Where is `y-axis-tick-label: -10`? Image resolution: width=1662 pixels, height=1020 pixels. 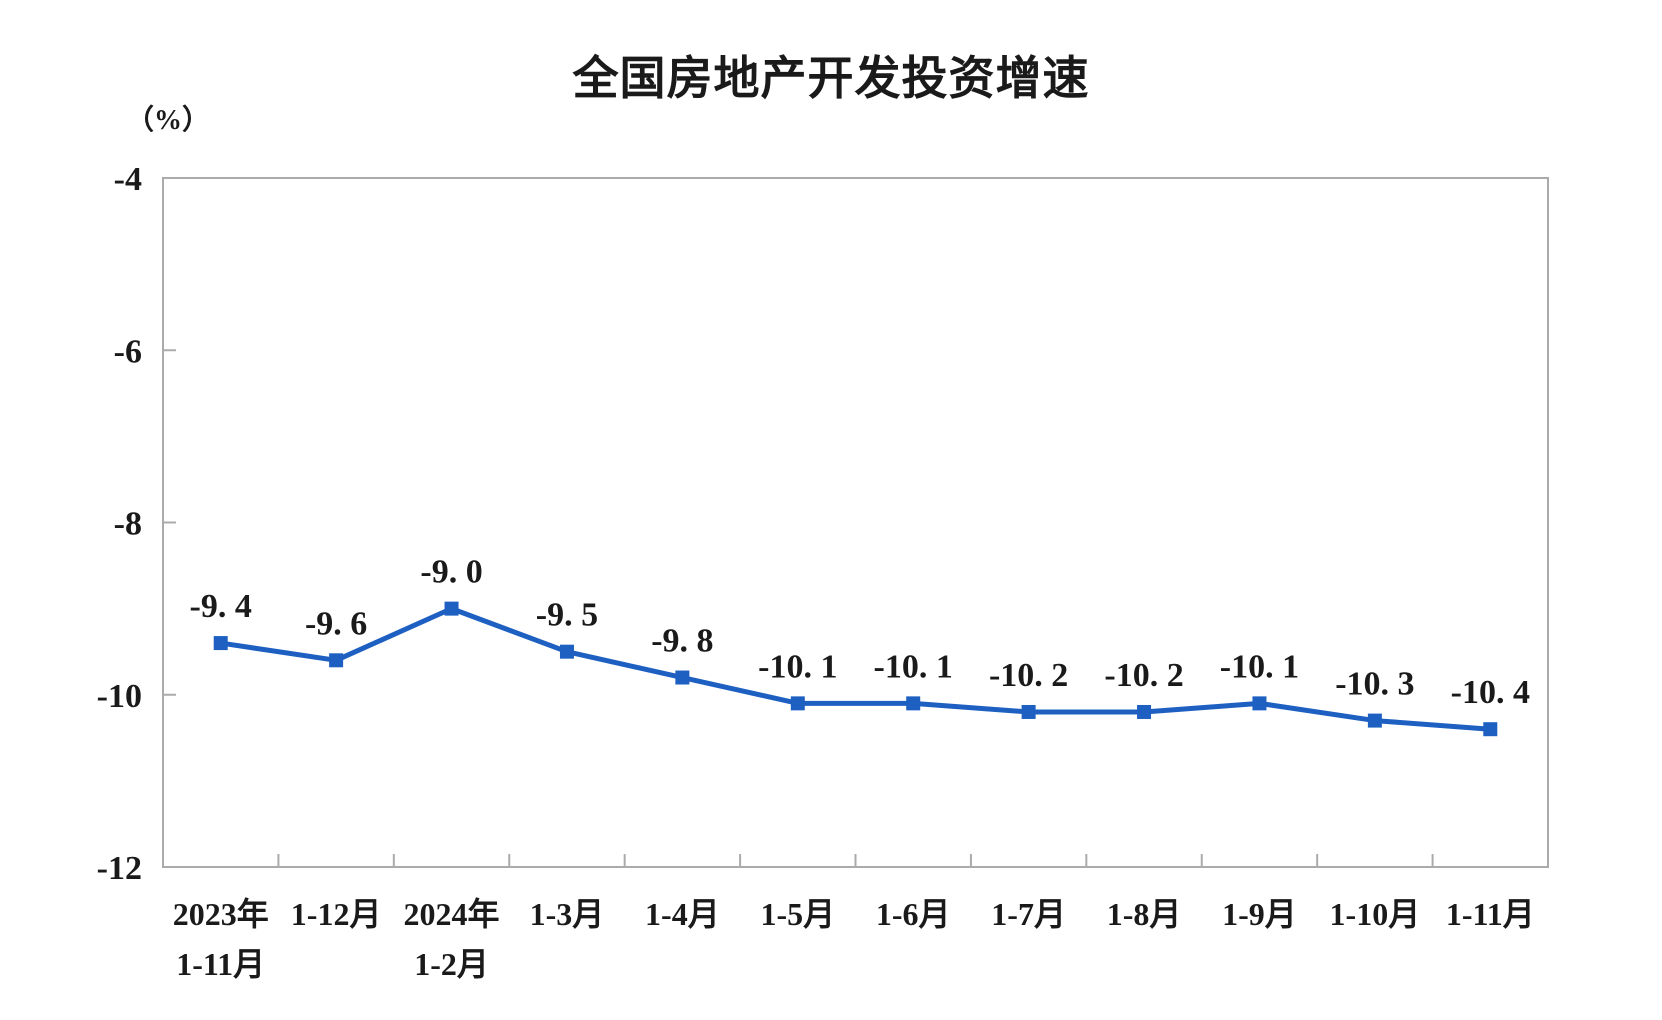
y-axis-tick-label: -10 is located at coordinates (119, 696).